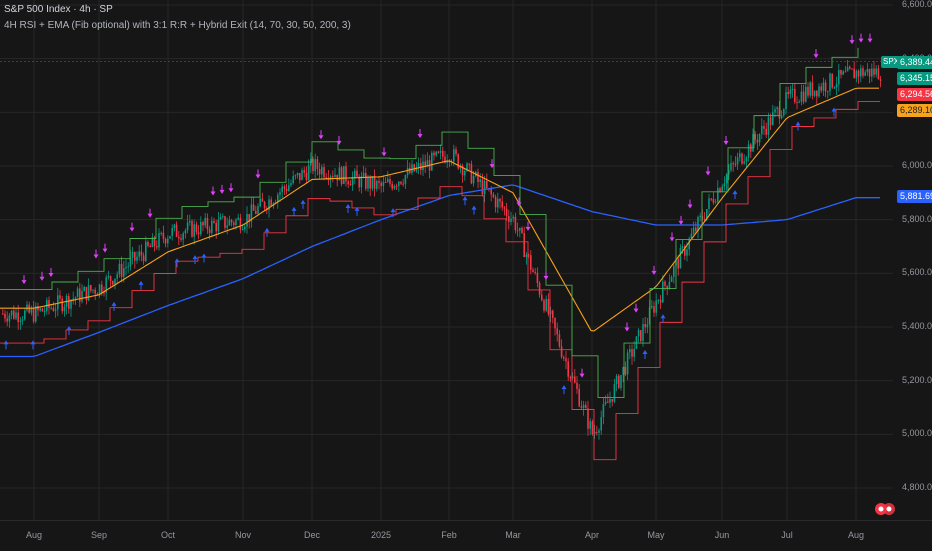 This screenshot has width=932, height=551. What do you see at coordinates (885, 509) in the screenshot?
I see `tradingview-logo-icon` at bounding box center [885, 509].